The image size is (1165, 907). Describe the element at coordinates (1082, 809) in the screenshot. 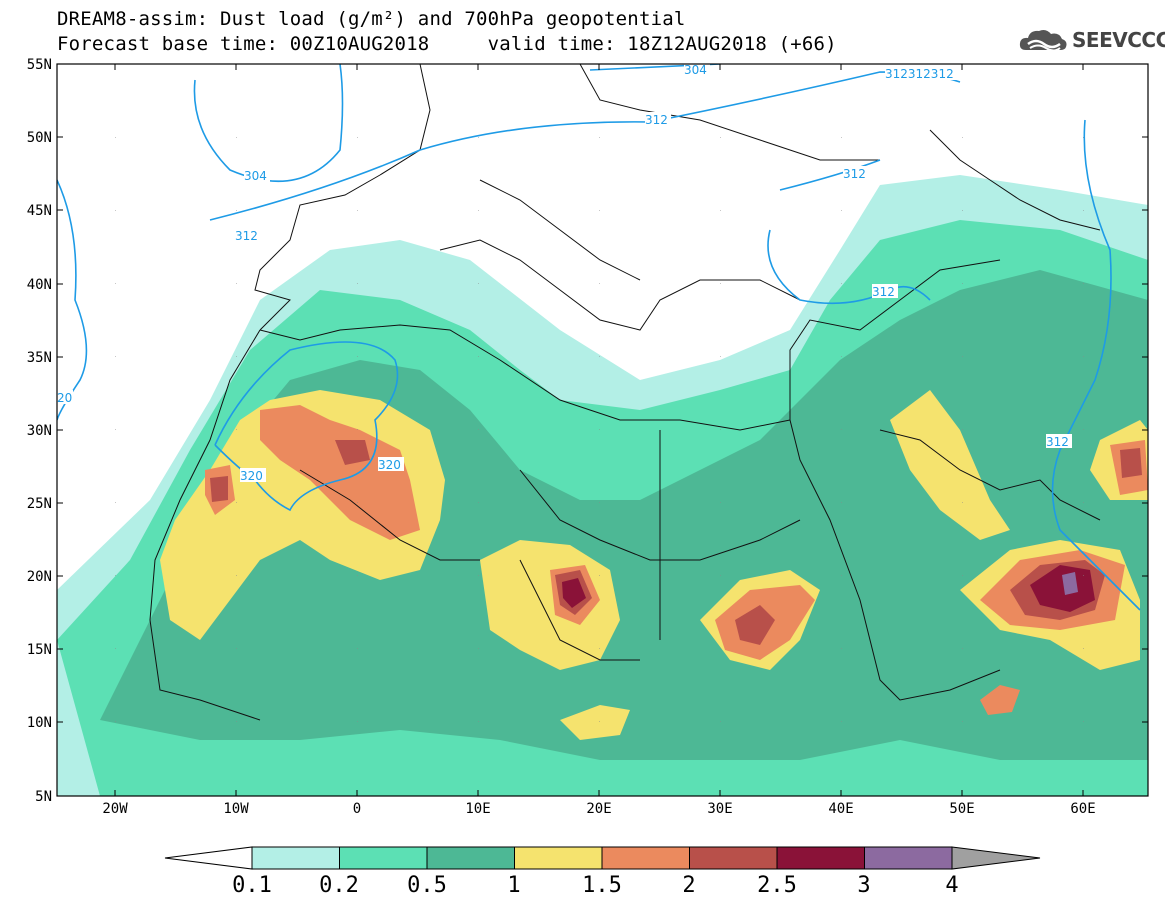

I see `lon-label: 60E` at that location.